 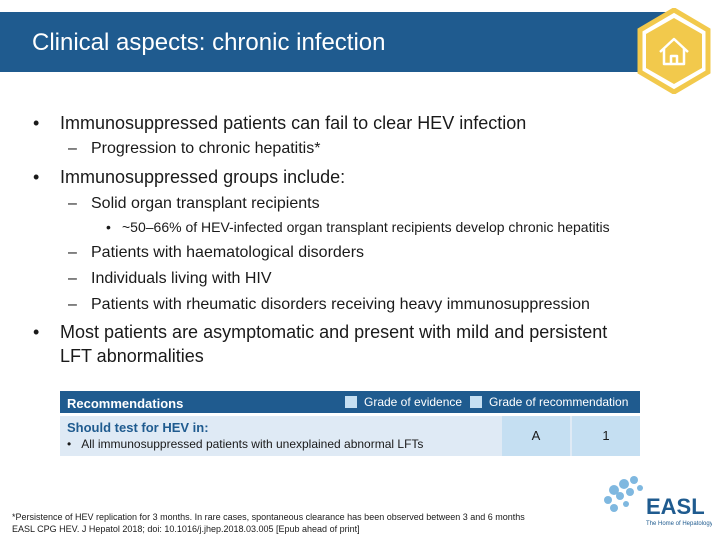 I want to click on recommendation-legend-swatch, so click(x=476, y=402).